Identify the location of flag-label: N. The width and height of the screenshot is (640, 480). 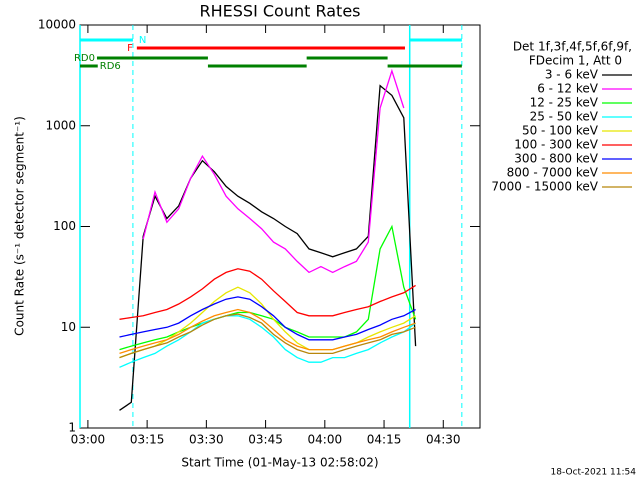
(142, 40).